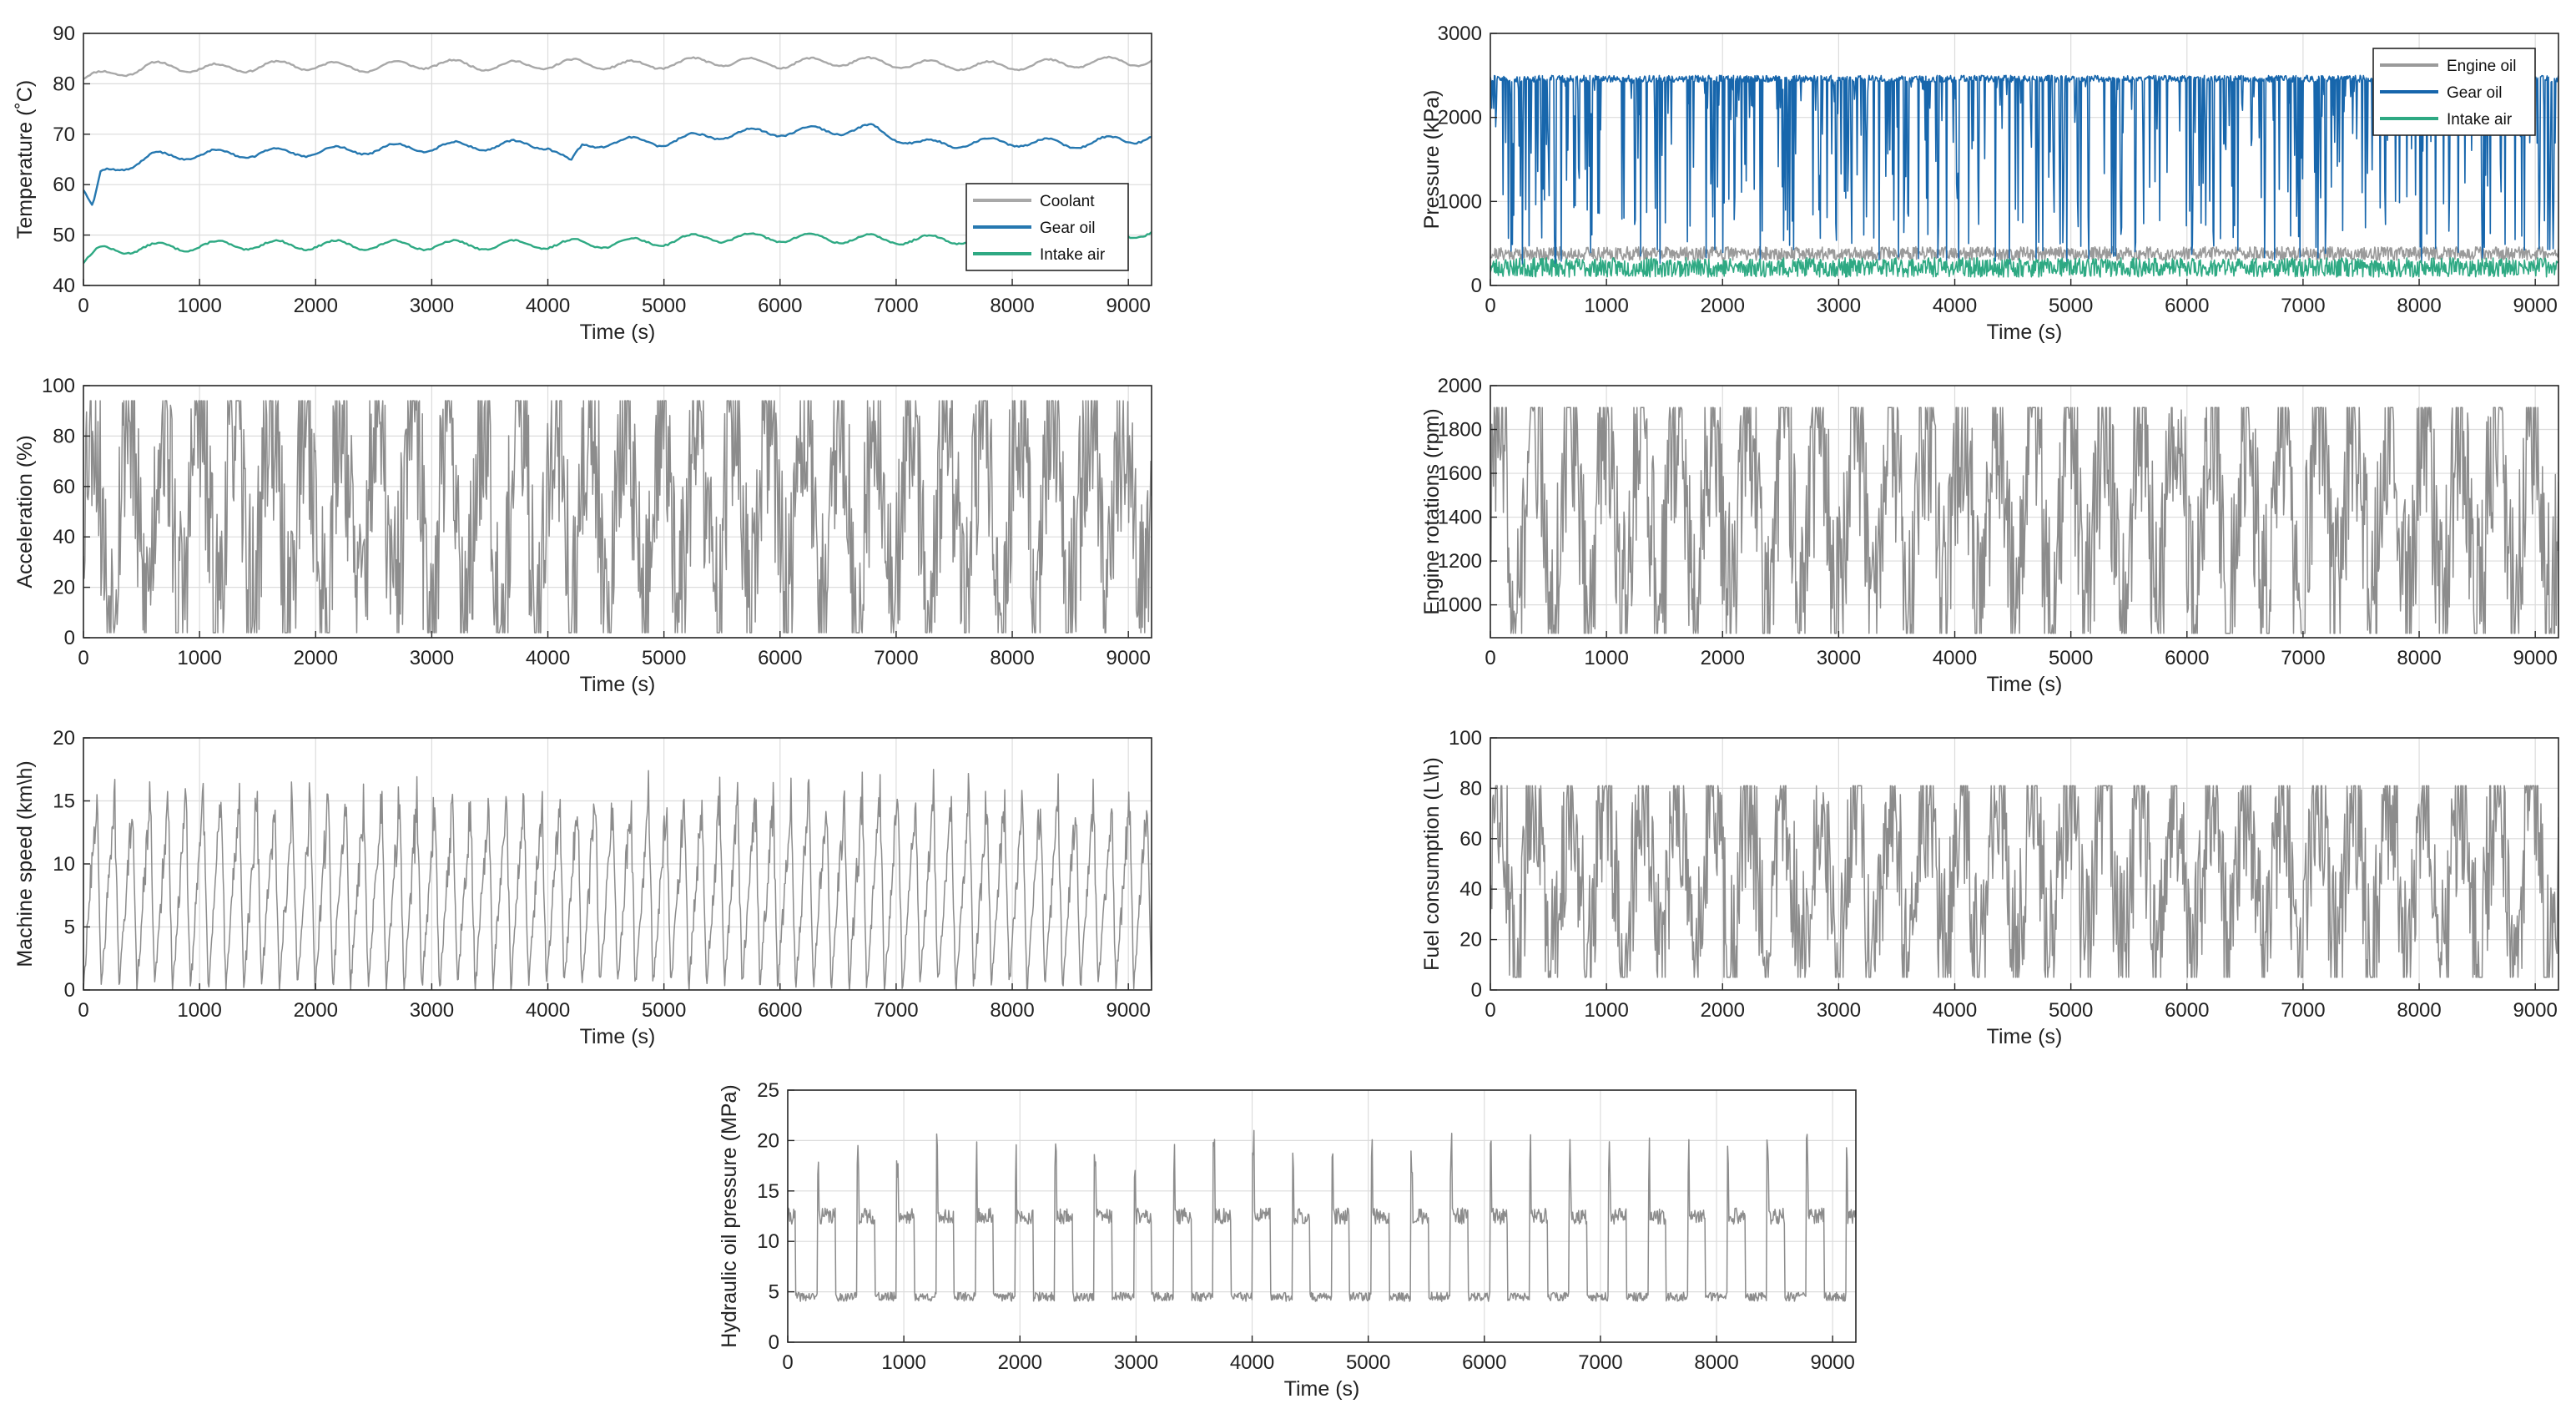 The width and height of the screenshot is (2576, 1419). What do you see at coordinates (1460, 201) in the screenshot?
I see `y-tick-label: 1000` at bounding box center [1460, 201].